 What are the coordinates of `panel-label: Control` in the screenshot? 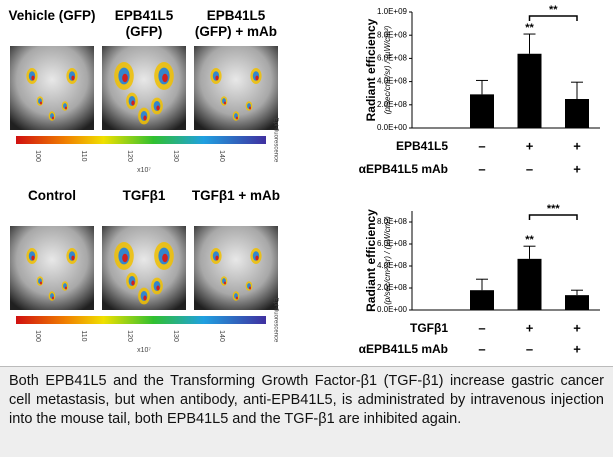 It's located at (52, 195).